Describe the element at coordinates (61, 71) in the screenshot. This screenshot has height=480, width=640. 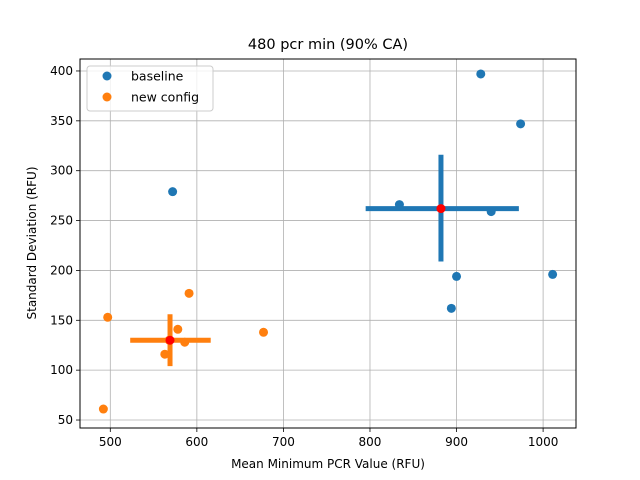
I see `y-tick-label: 400` at that location.